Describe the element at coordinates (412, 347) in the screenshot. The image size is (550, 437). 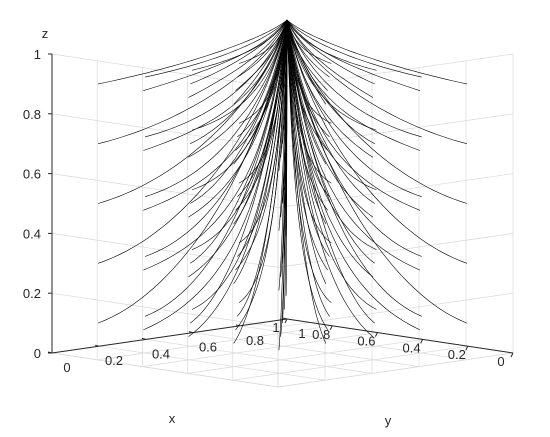
I see `x-tick-label: 0.4` at that location.